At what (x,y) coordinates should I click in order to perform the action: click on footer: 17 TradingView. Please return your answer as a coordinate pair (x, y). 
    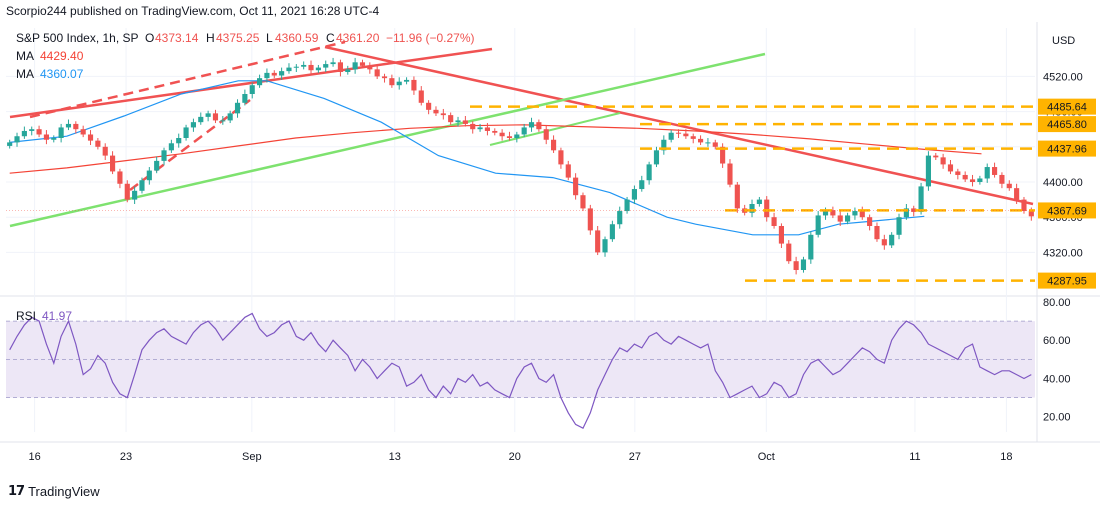
    Looking at the image, I should click on (54, 491).